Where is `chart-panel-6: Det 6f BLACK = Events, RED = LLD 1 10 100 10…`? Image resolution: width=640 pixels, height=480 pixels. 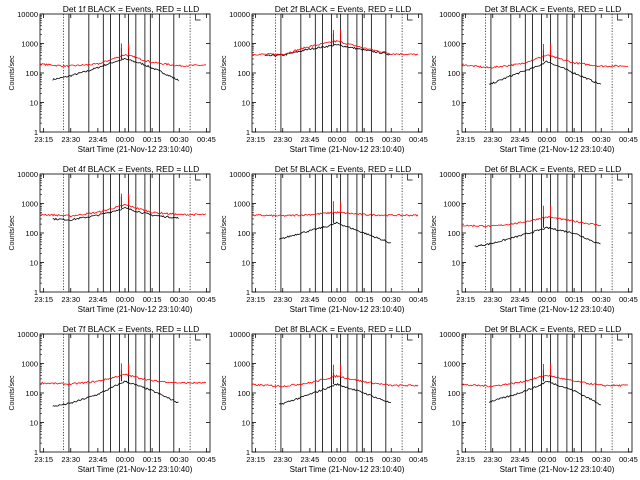 chart-panel-6: Det 6f BLACK = Events, RED = LLD 1 10 100 10… is located at coordinates (534, 239).